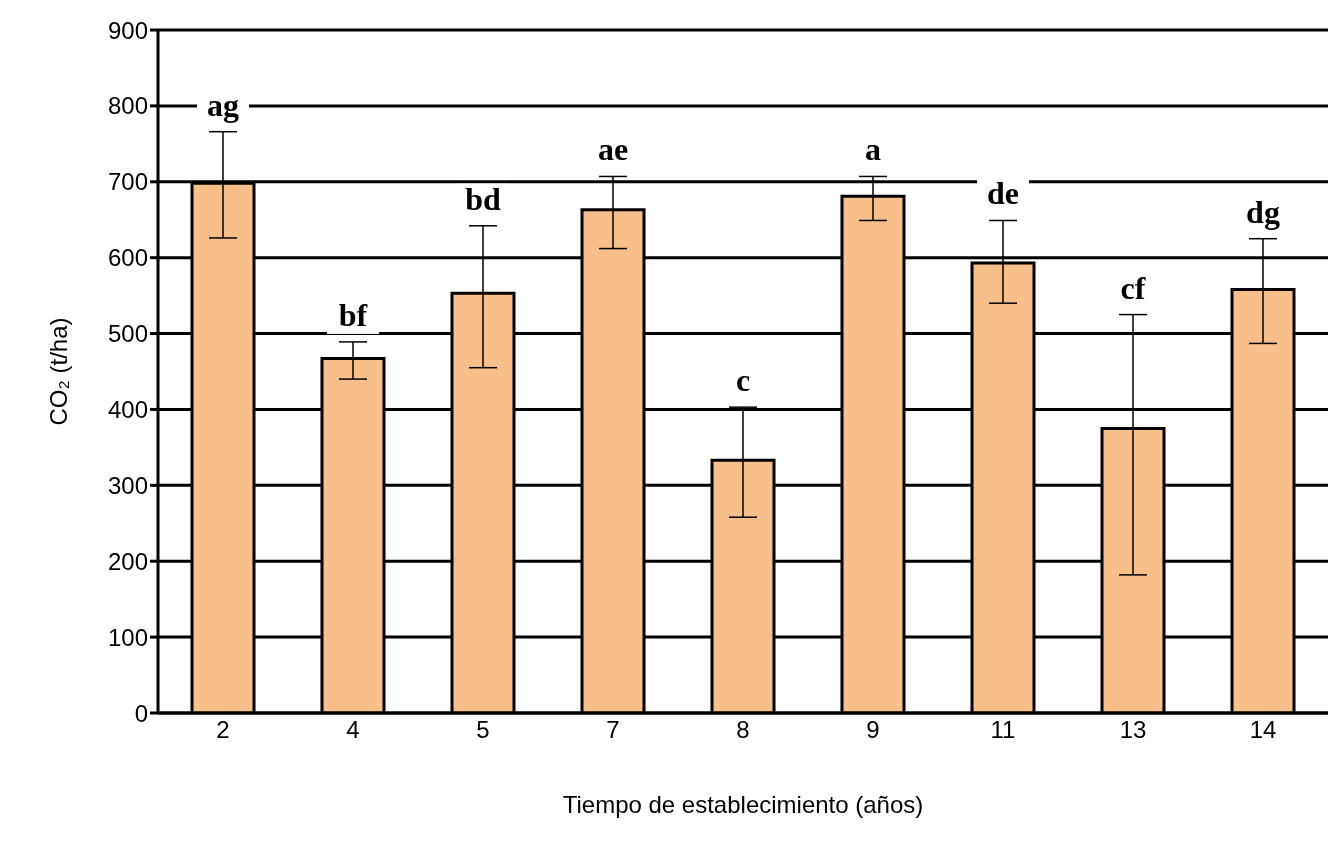  I want to click on x-tick-label: 14, so click(1263, 730).